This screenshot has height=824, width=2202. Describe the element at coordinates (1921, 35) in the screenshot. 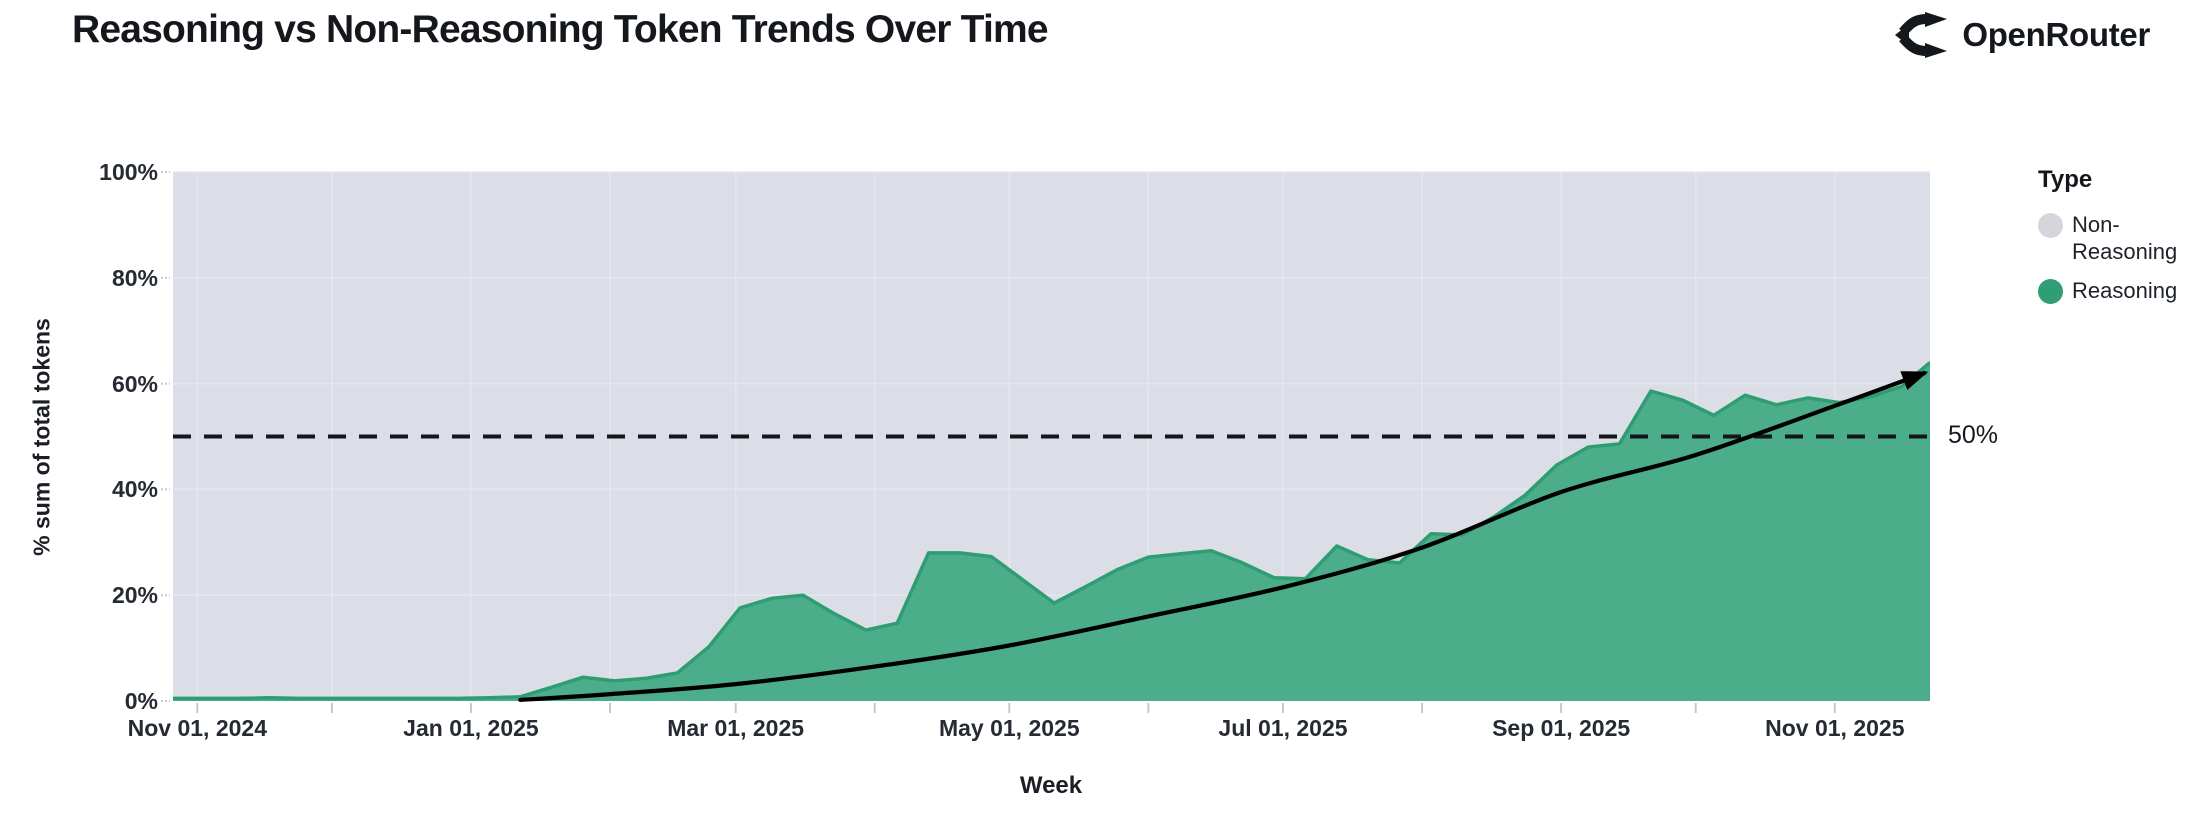

I see `openrouter-logo-icon` at that location.